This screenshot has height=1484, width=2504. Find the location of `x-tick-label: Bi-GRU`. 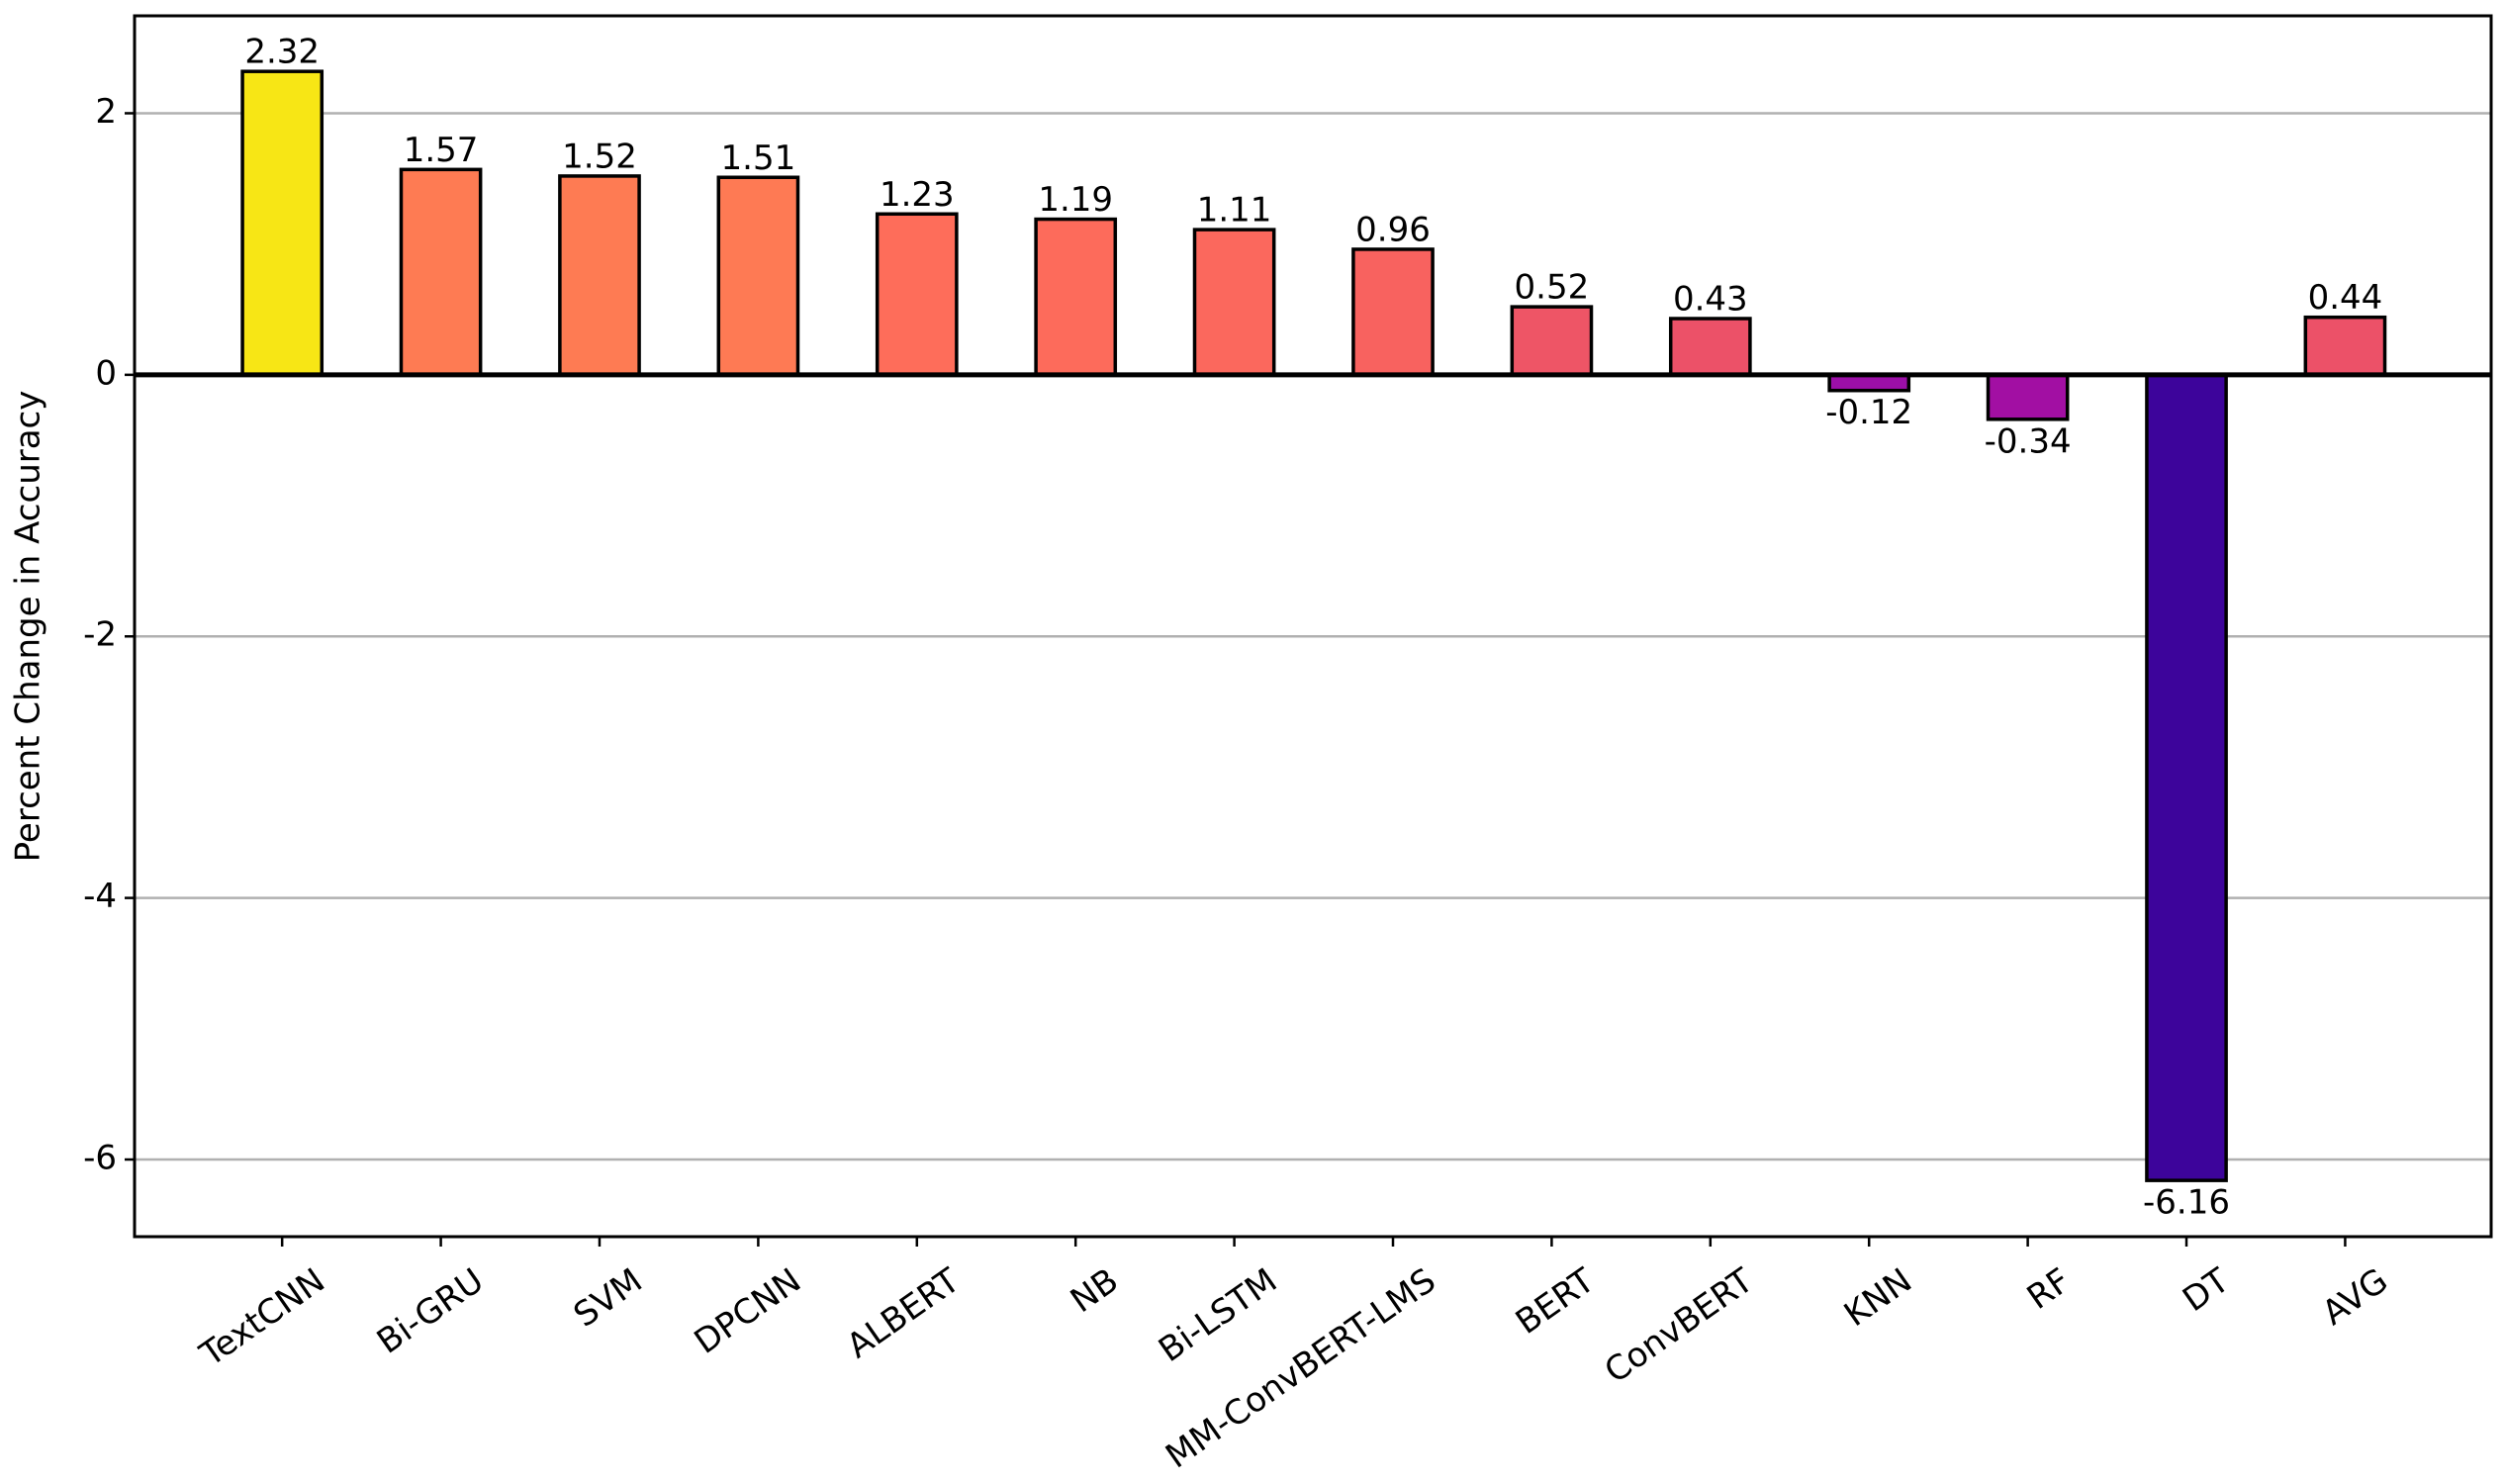

x-tick-label: Bi-GRU is located at coordinates (430, 1310).